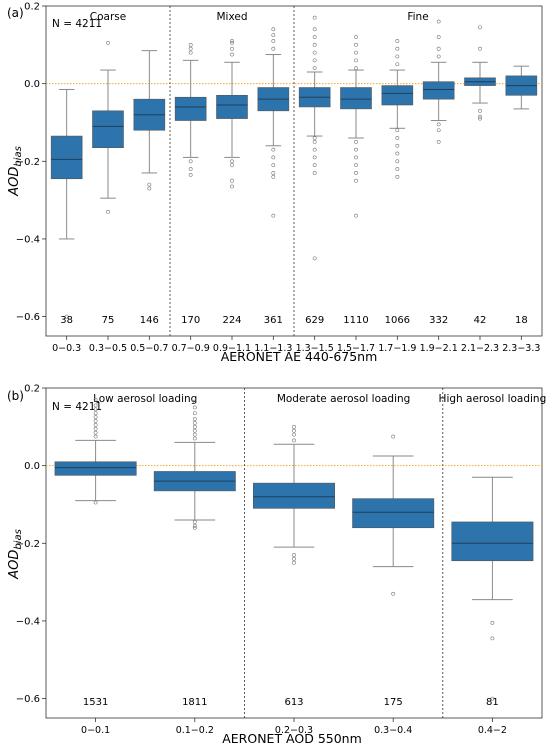 The image size is (550, 749). I want to click on panel-a-xtick-label: 1.1−1.3, so click(273, 348).